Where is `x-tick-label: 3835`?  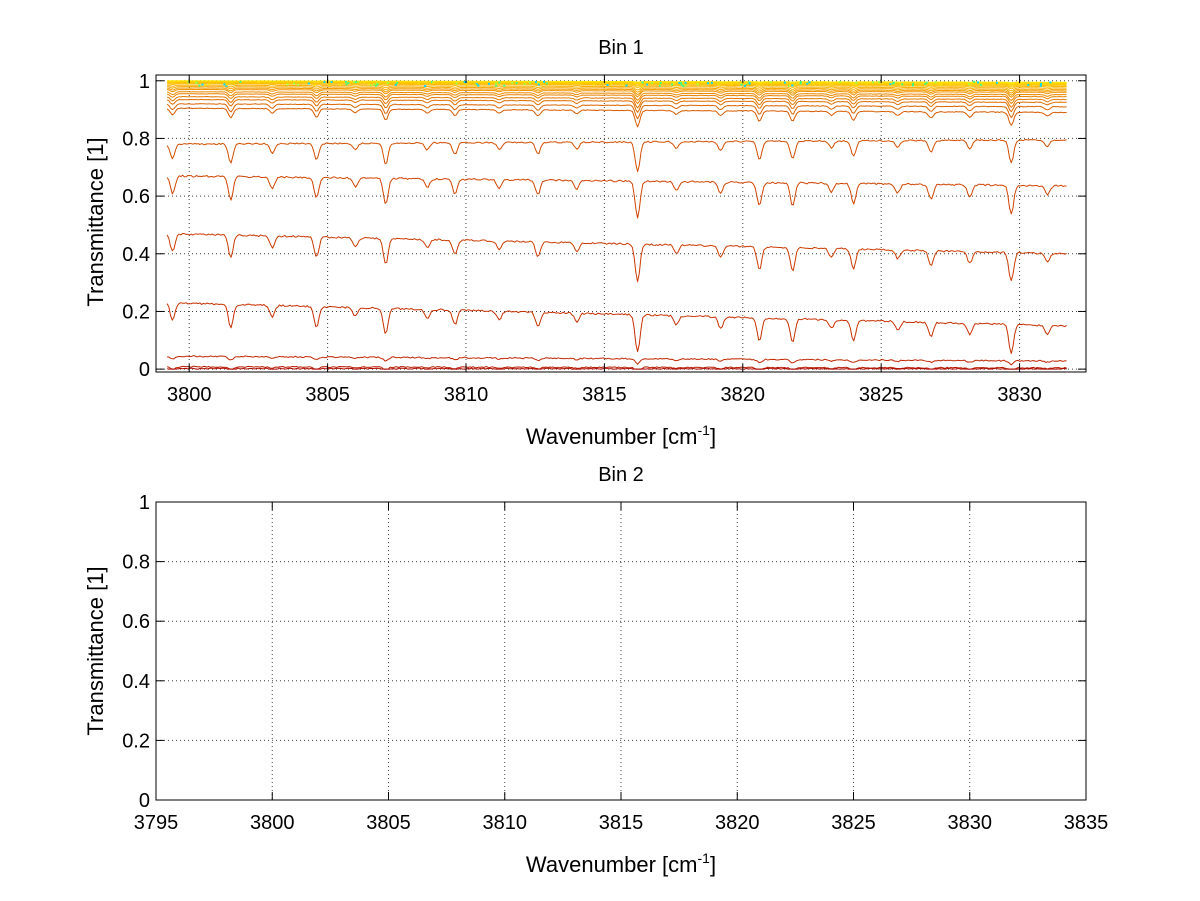 x-tick-label: 3835 is located at coordinates (1086, 823).